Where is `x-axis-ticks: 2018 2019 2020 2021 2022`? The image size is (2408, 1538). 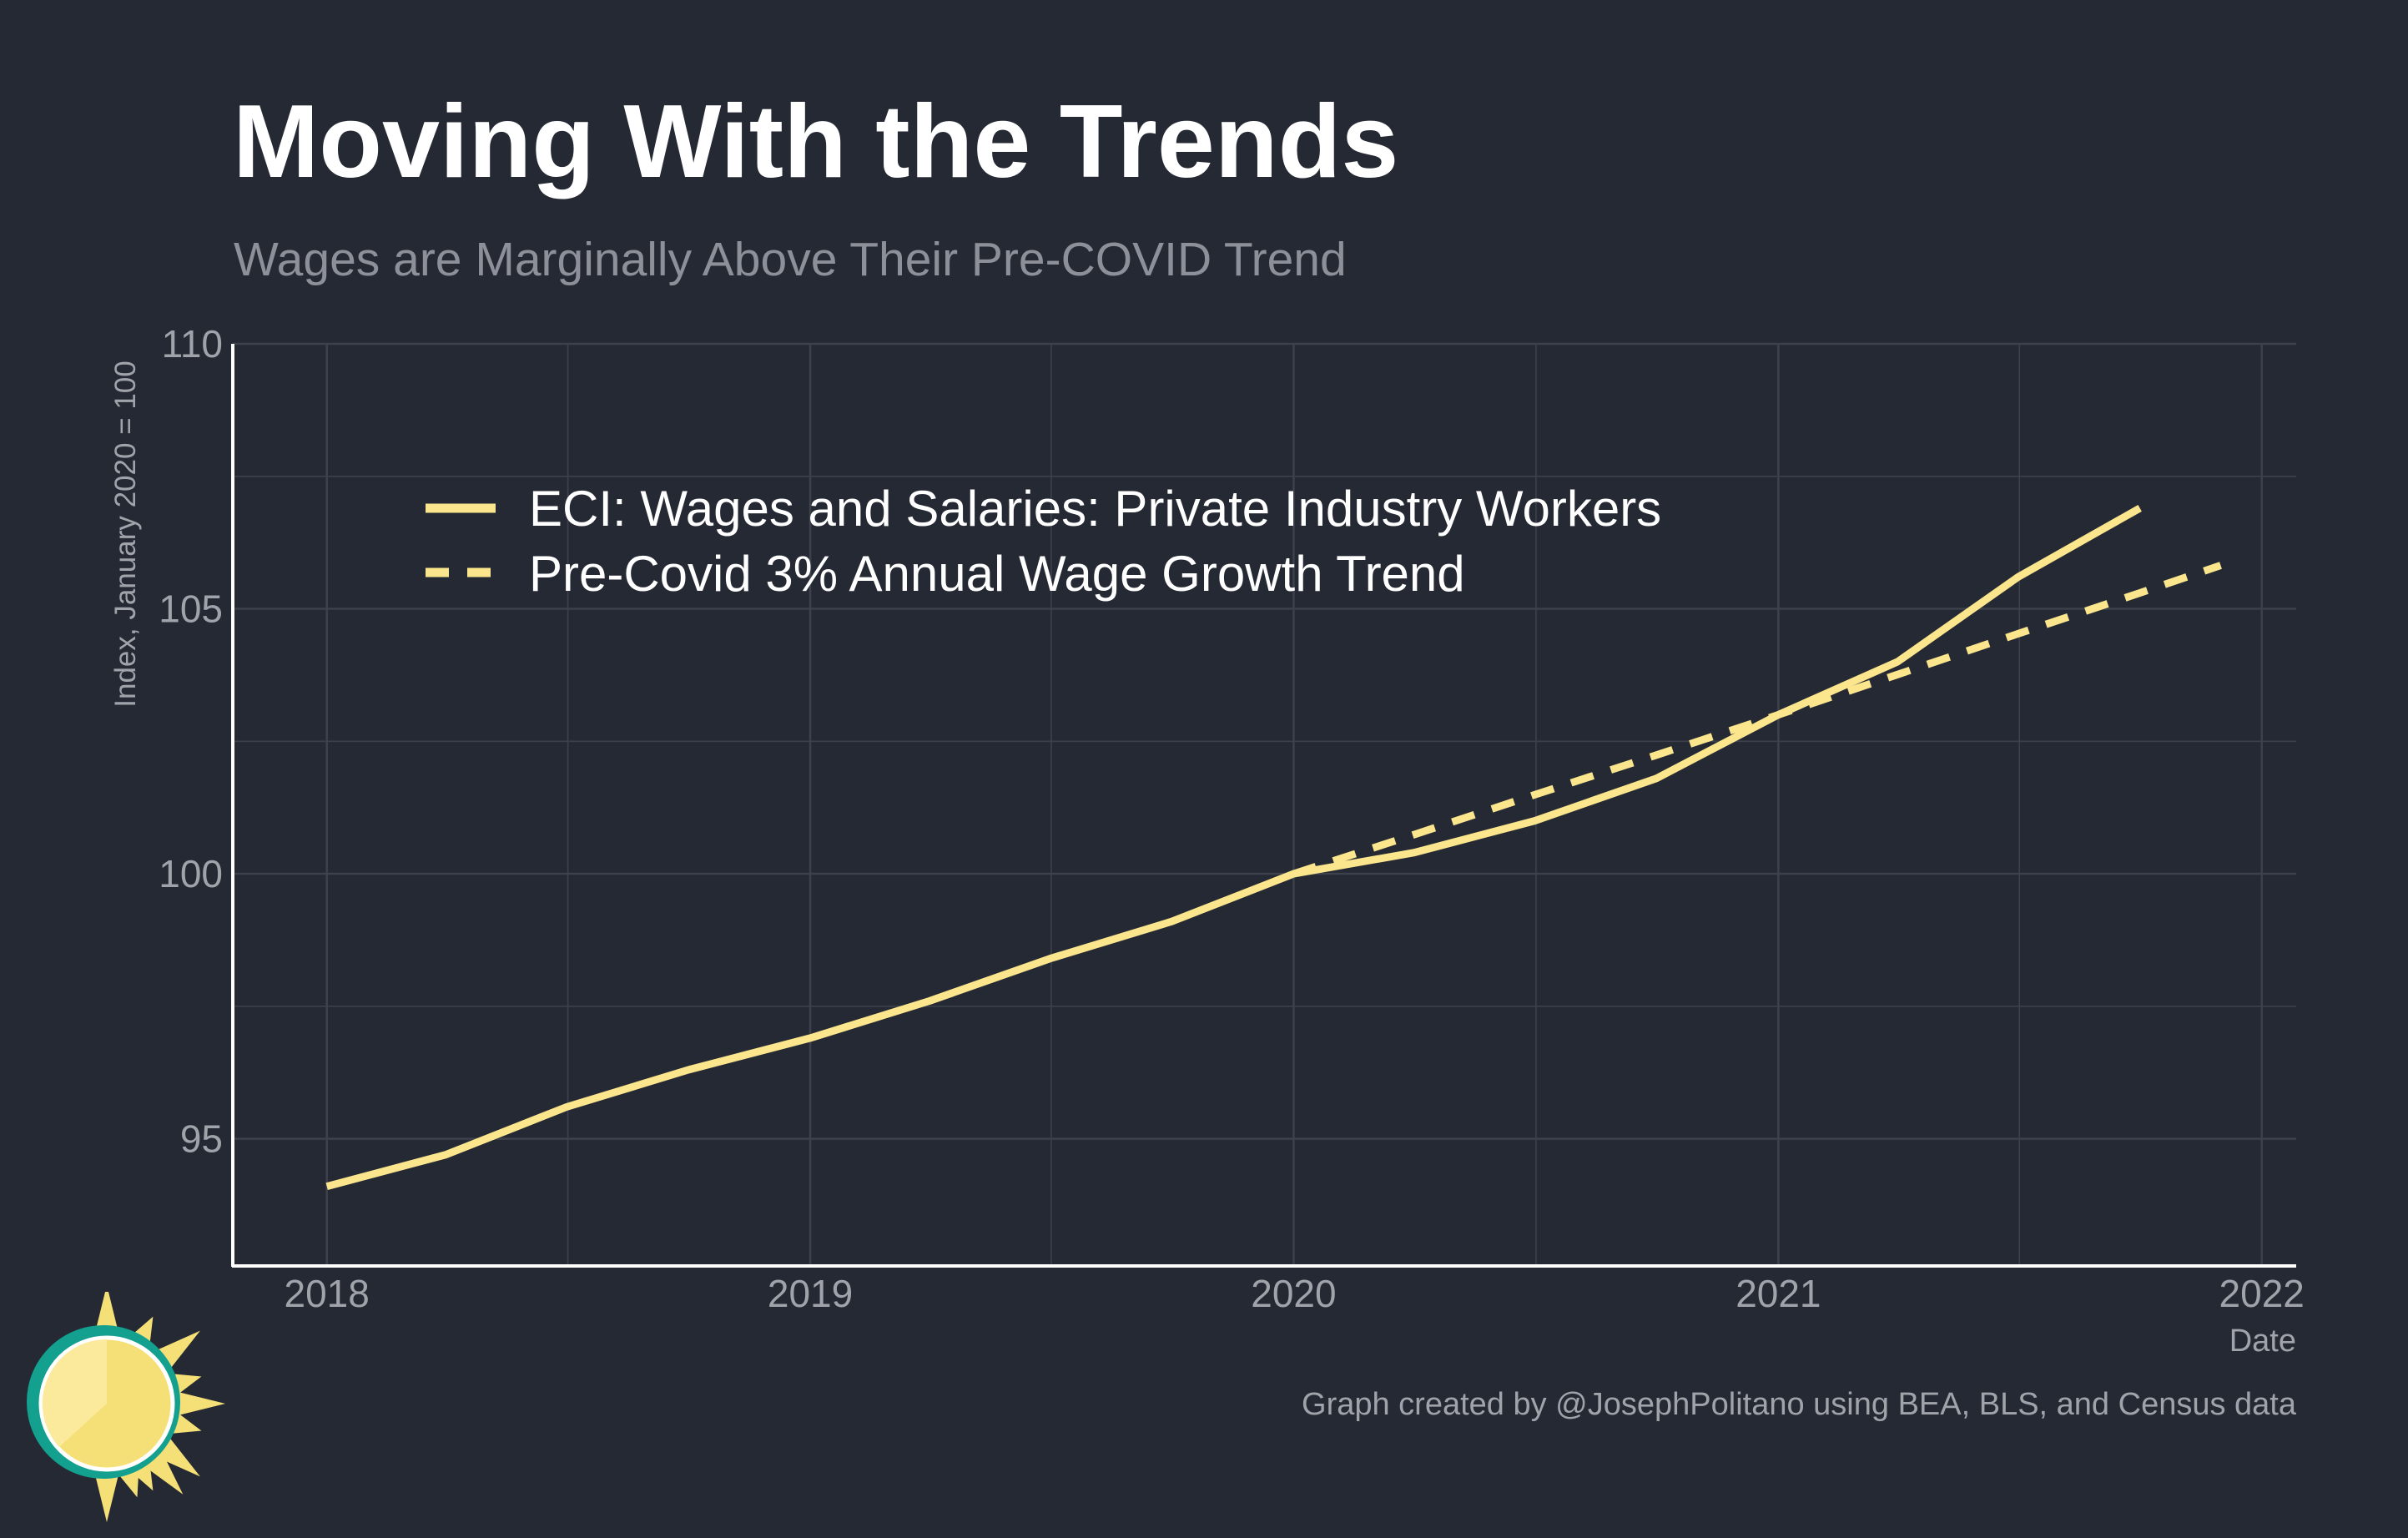 x-axis-ticks: 2018 2019 2020 2021 2022 is located at coordinates (1295, 1293).